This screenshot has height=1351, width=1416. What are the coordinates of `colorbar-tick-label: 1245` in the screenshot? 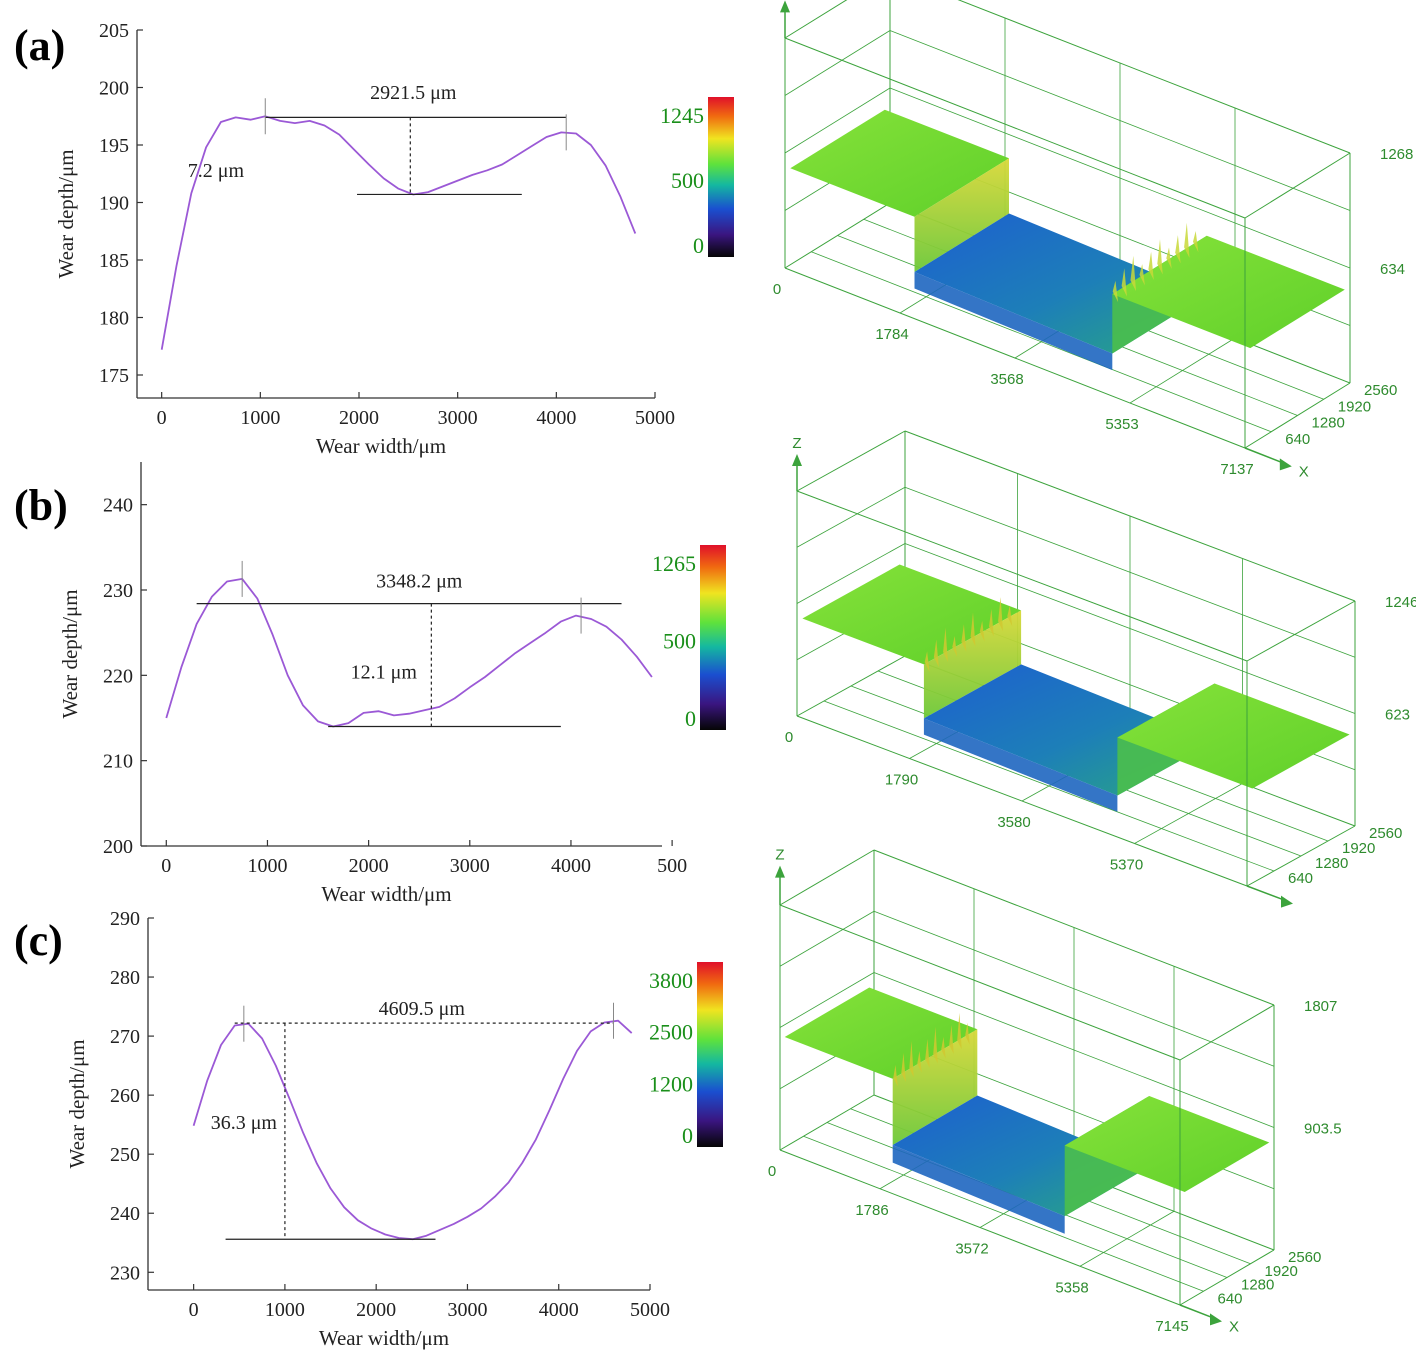 It's located at (682, 115).